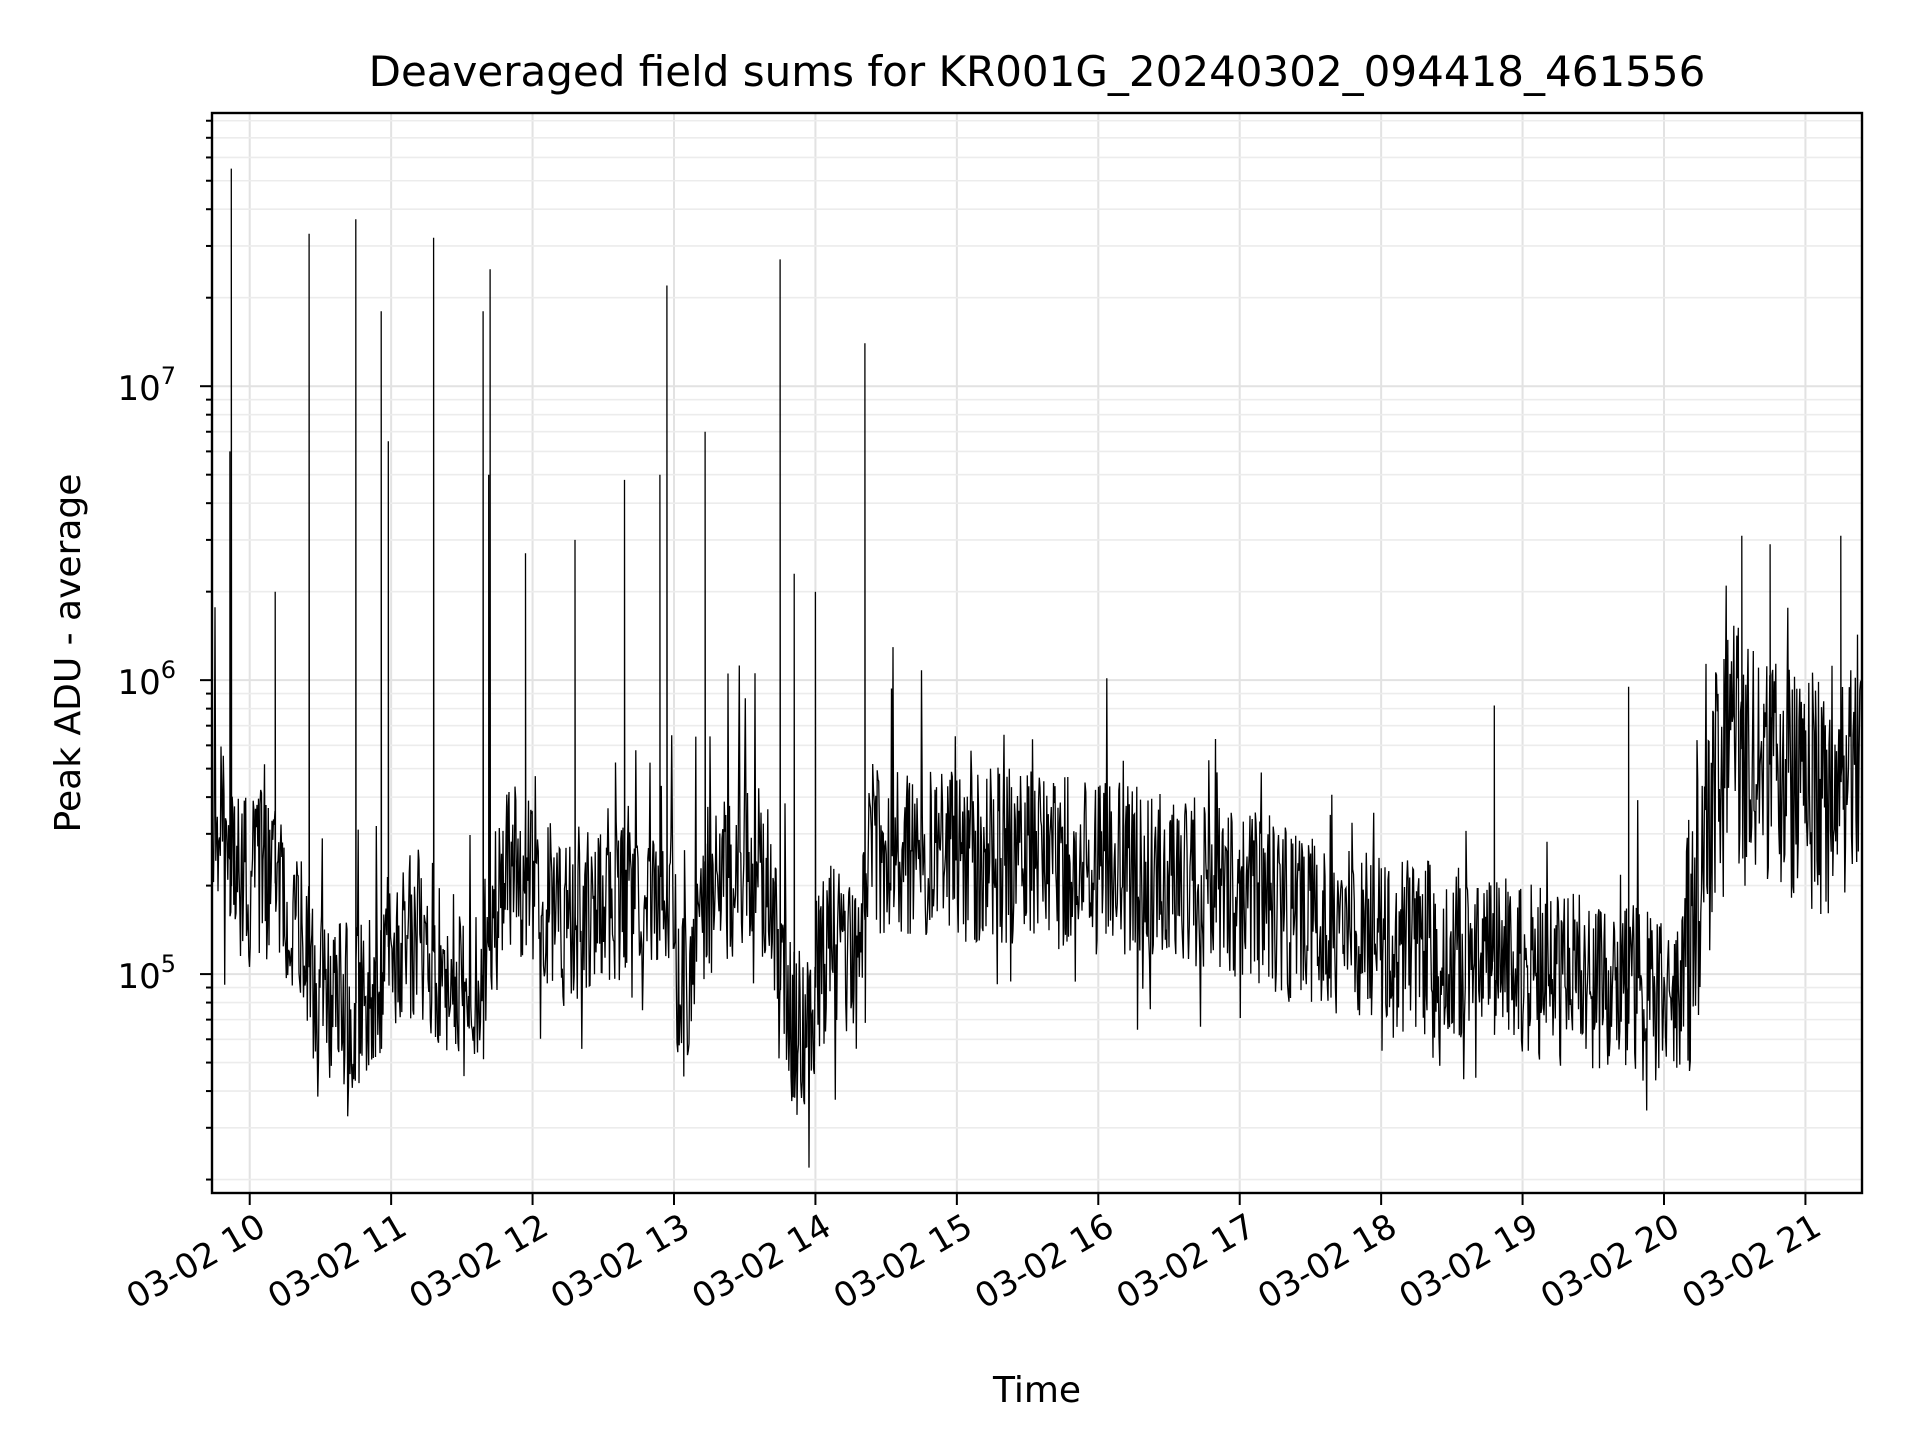  Describe the element at coordinates (146, 679) in the screenshot. I see `y-tick-label: 10⁶` at that location.